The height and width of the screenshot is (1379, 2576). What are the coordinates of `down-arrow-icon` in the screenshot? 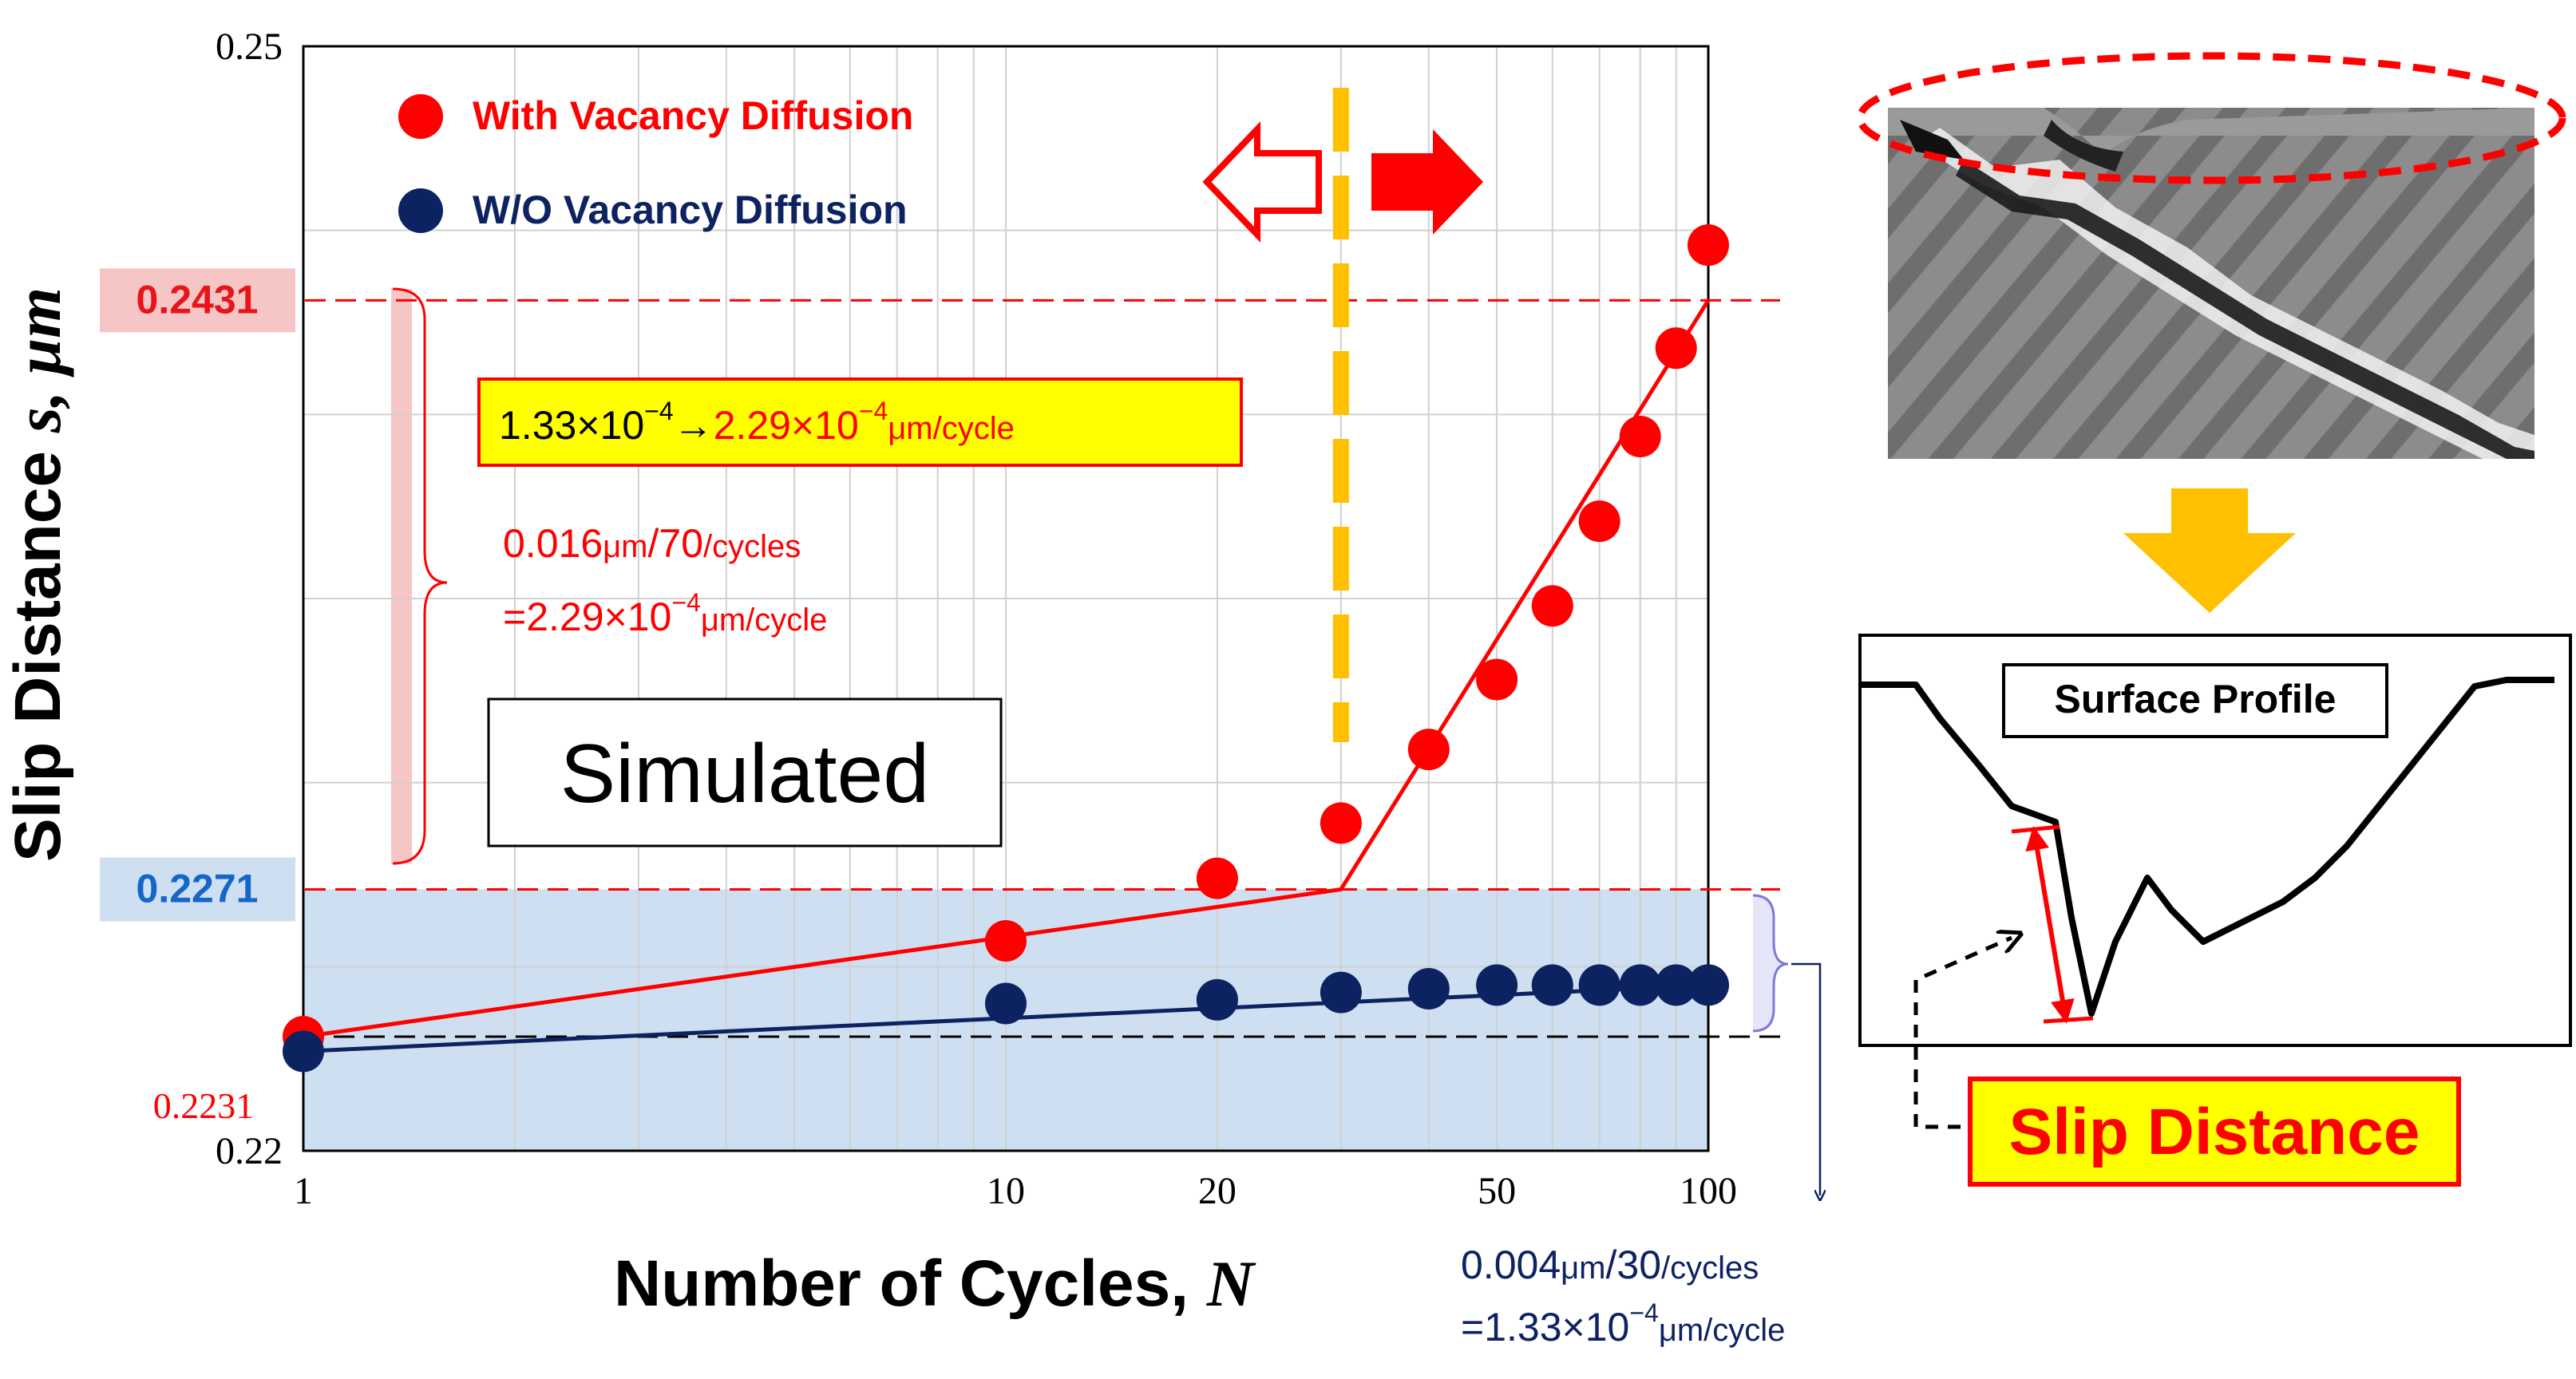 It's located at (2209, 550).